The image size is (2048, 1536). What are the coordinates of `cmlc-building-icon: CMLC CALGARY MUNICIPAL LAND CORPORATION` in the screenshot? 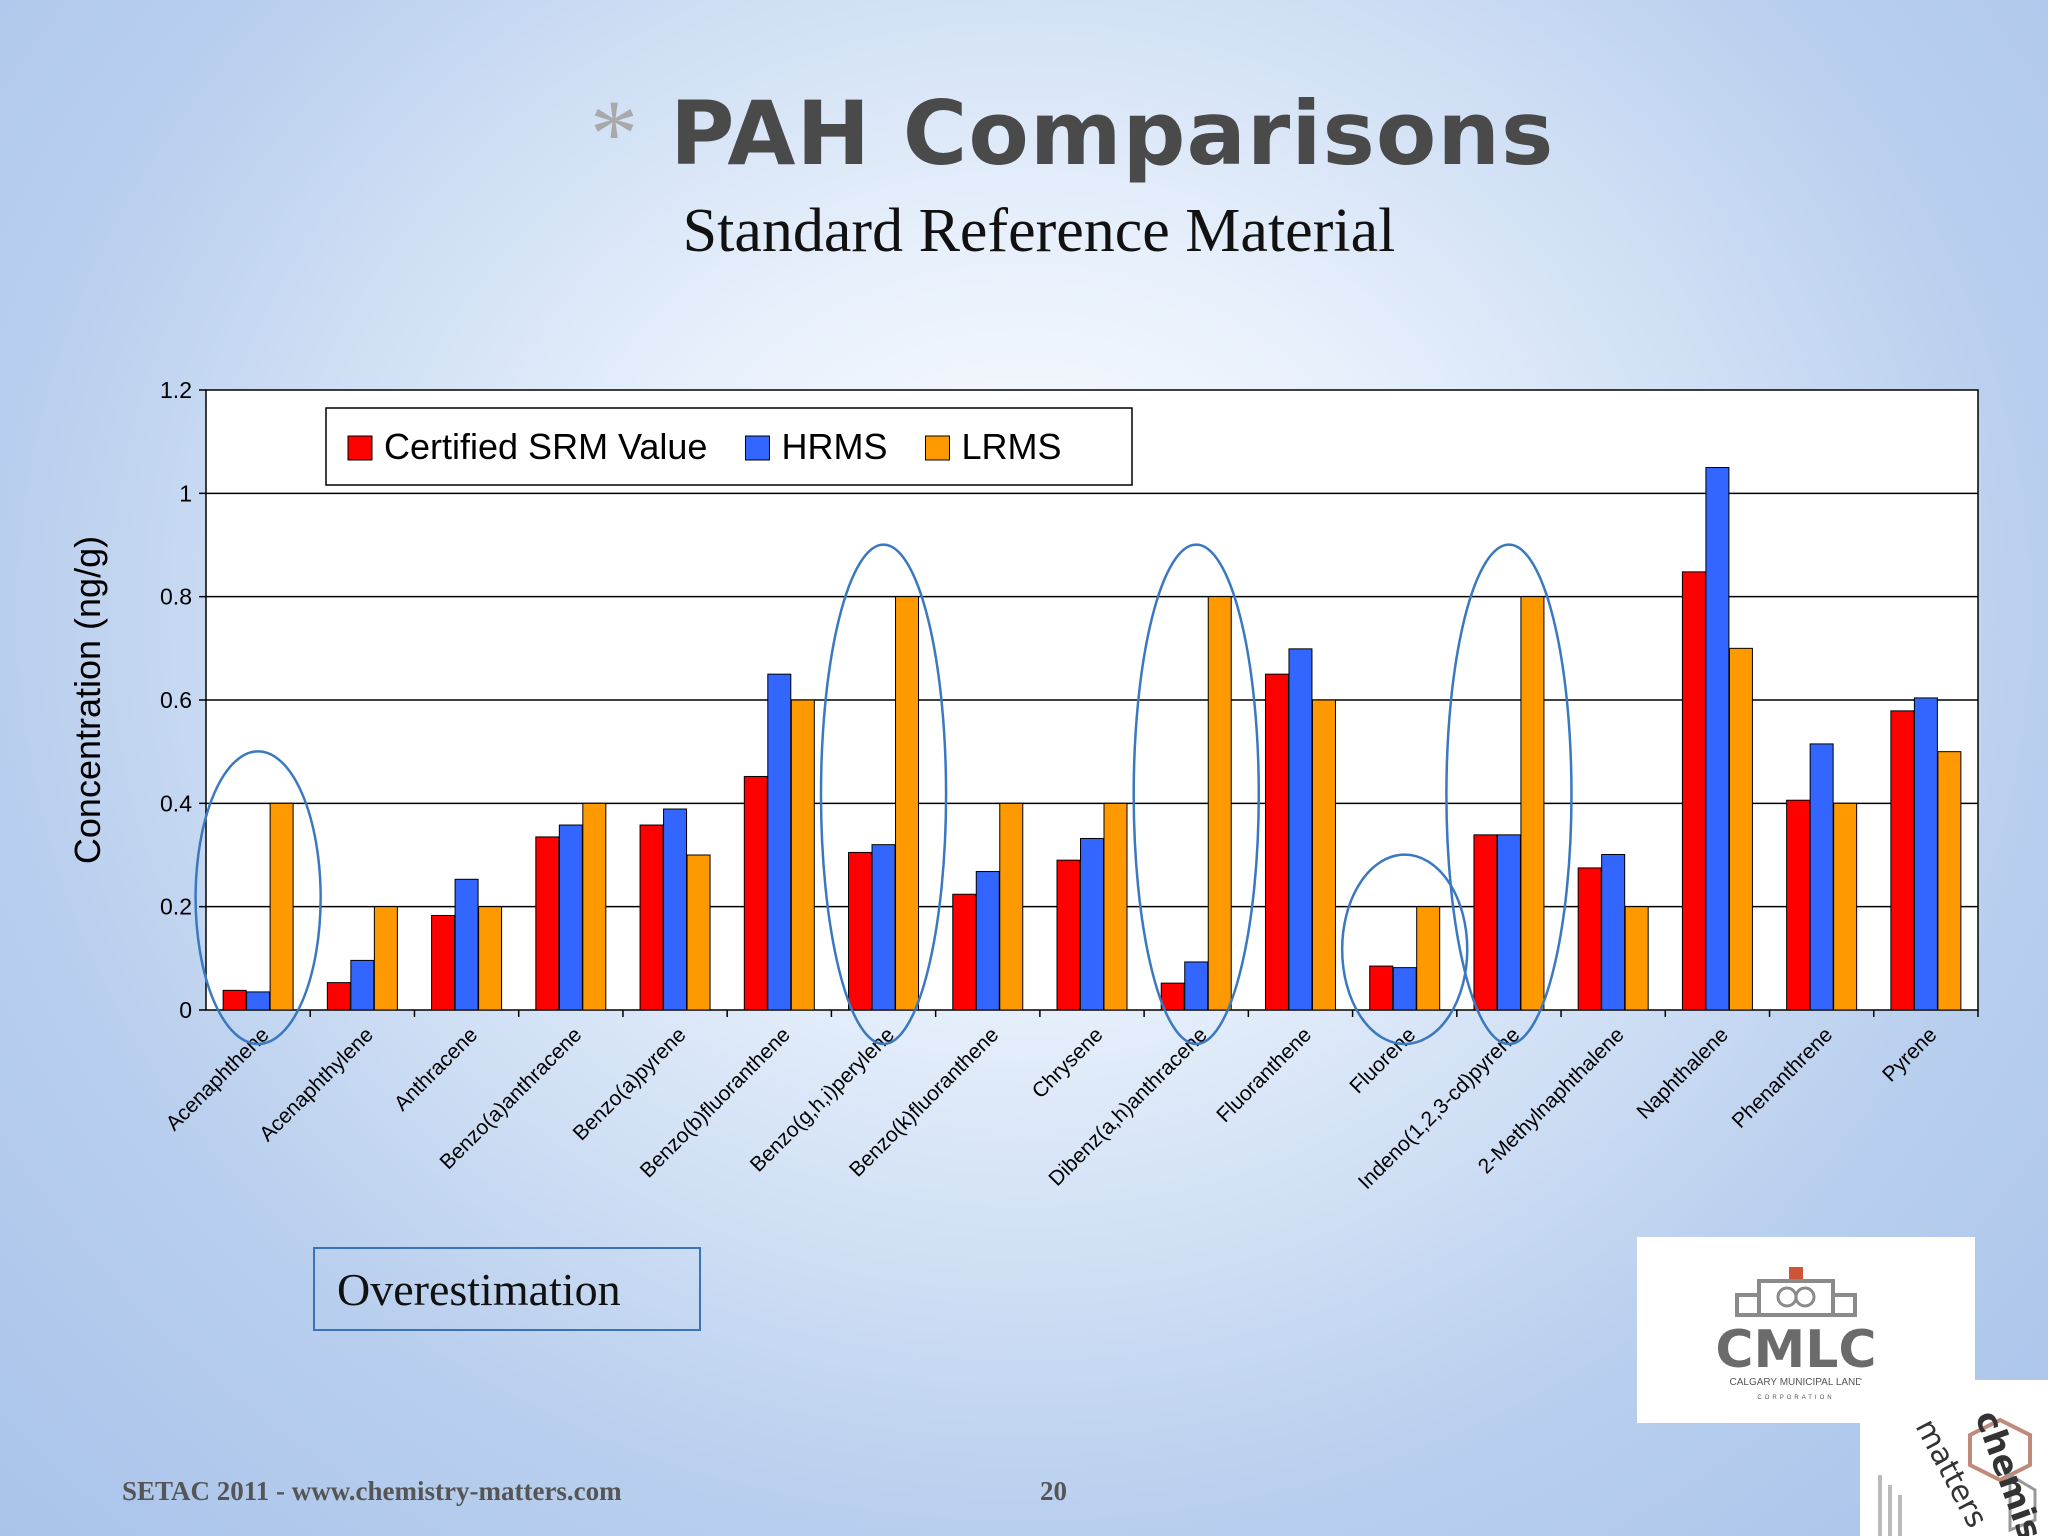 It's located at (1796, 1334).